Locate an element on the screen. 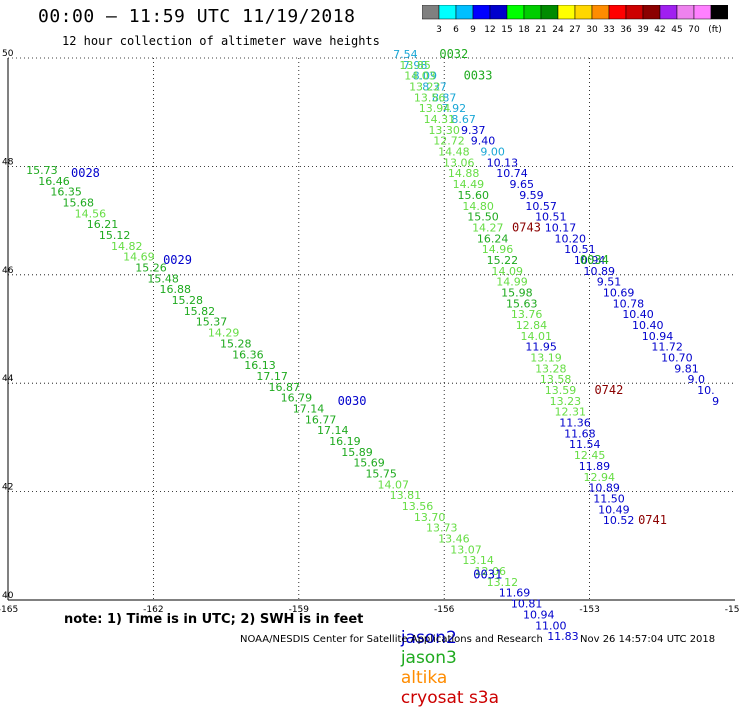  wave-height-value: 8.37 is located at coordinates (434, 87).